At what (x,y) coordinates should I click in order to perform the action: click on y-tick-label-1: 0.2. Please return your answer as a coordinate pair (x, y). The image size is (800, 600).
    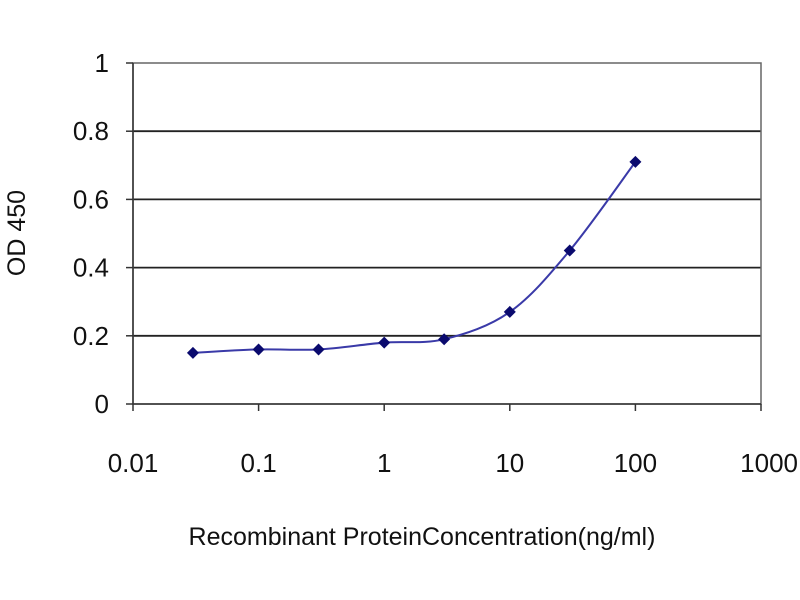
    Looking at the image, I should click on (91, 336).